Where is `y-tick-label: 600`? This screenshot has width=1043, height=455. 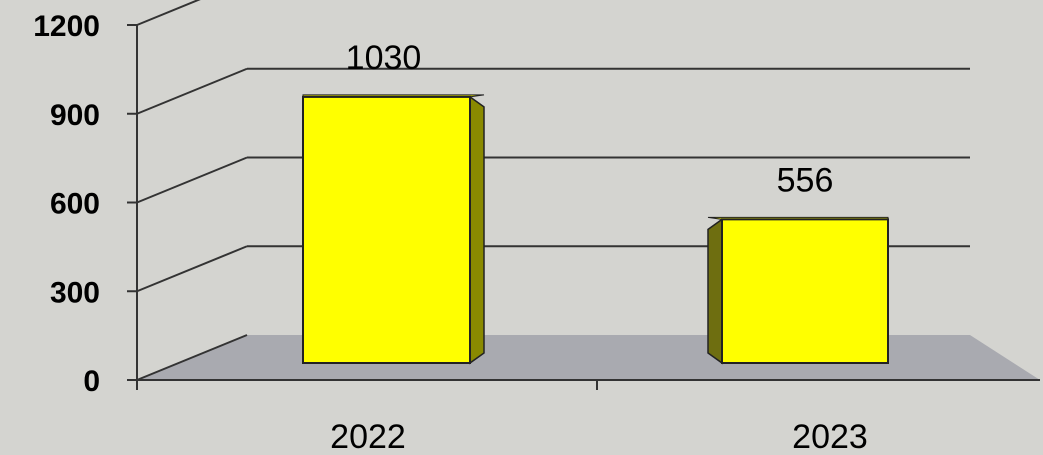
y-tick-label: 600 is located at coordinates (75, 204).